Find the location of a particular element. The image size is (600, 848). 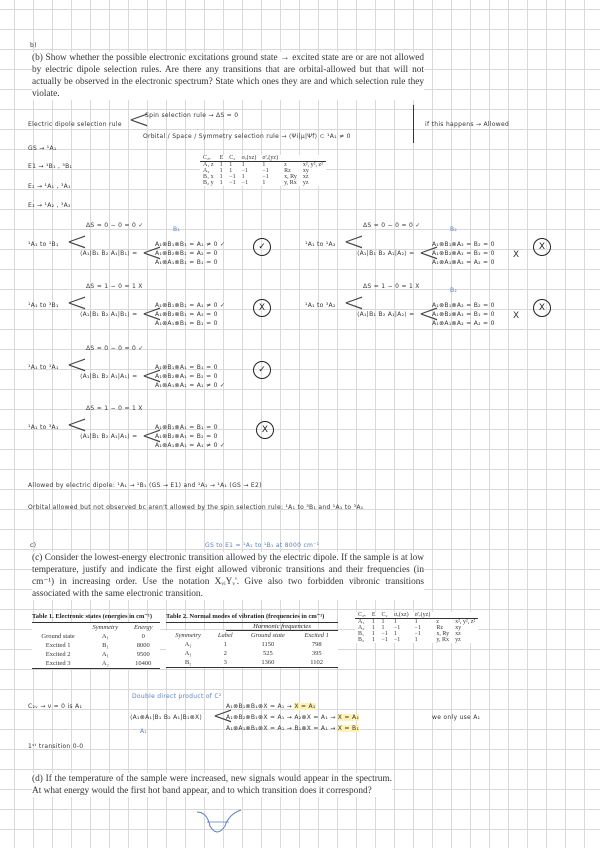

table-cell: 2 is located at coordinates (225, 653).